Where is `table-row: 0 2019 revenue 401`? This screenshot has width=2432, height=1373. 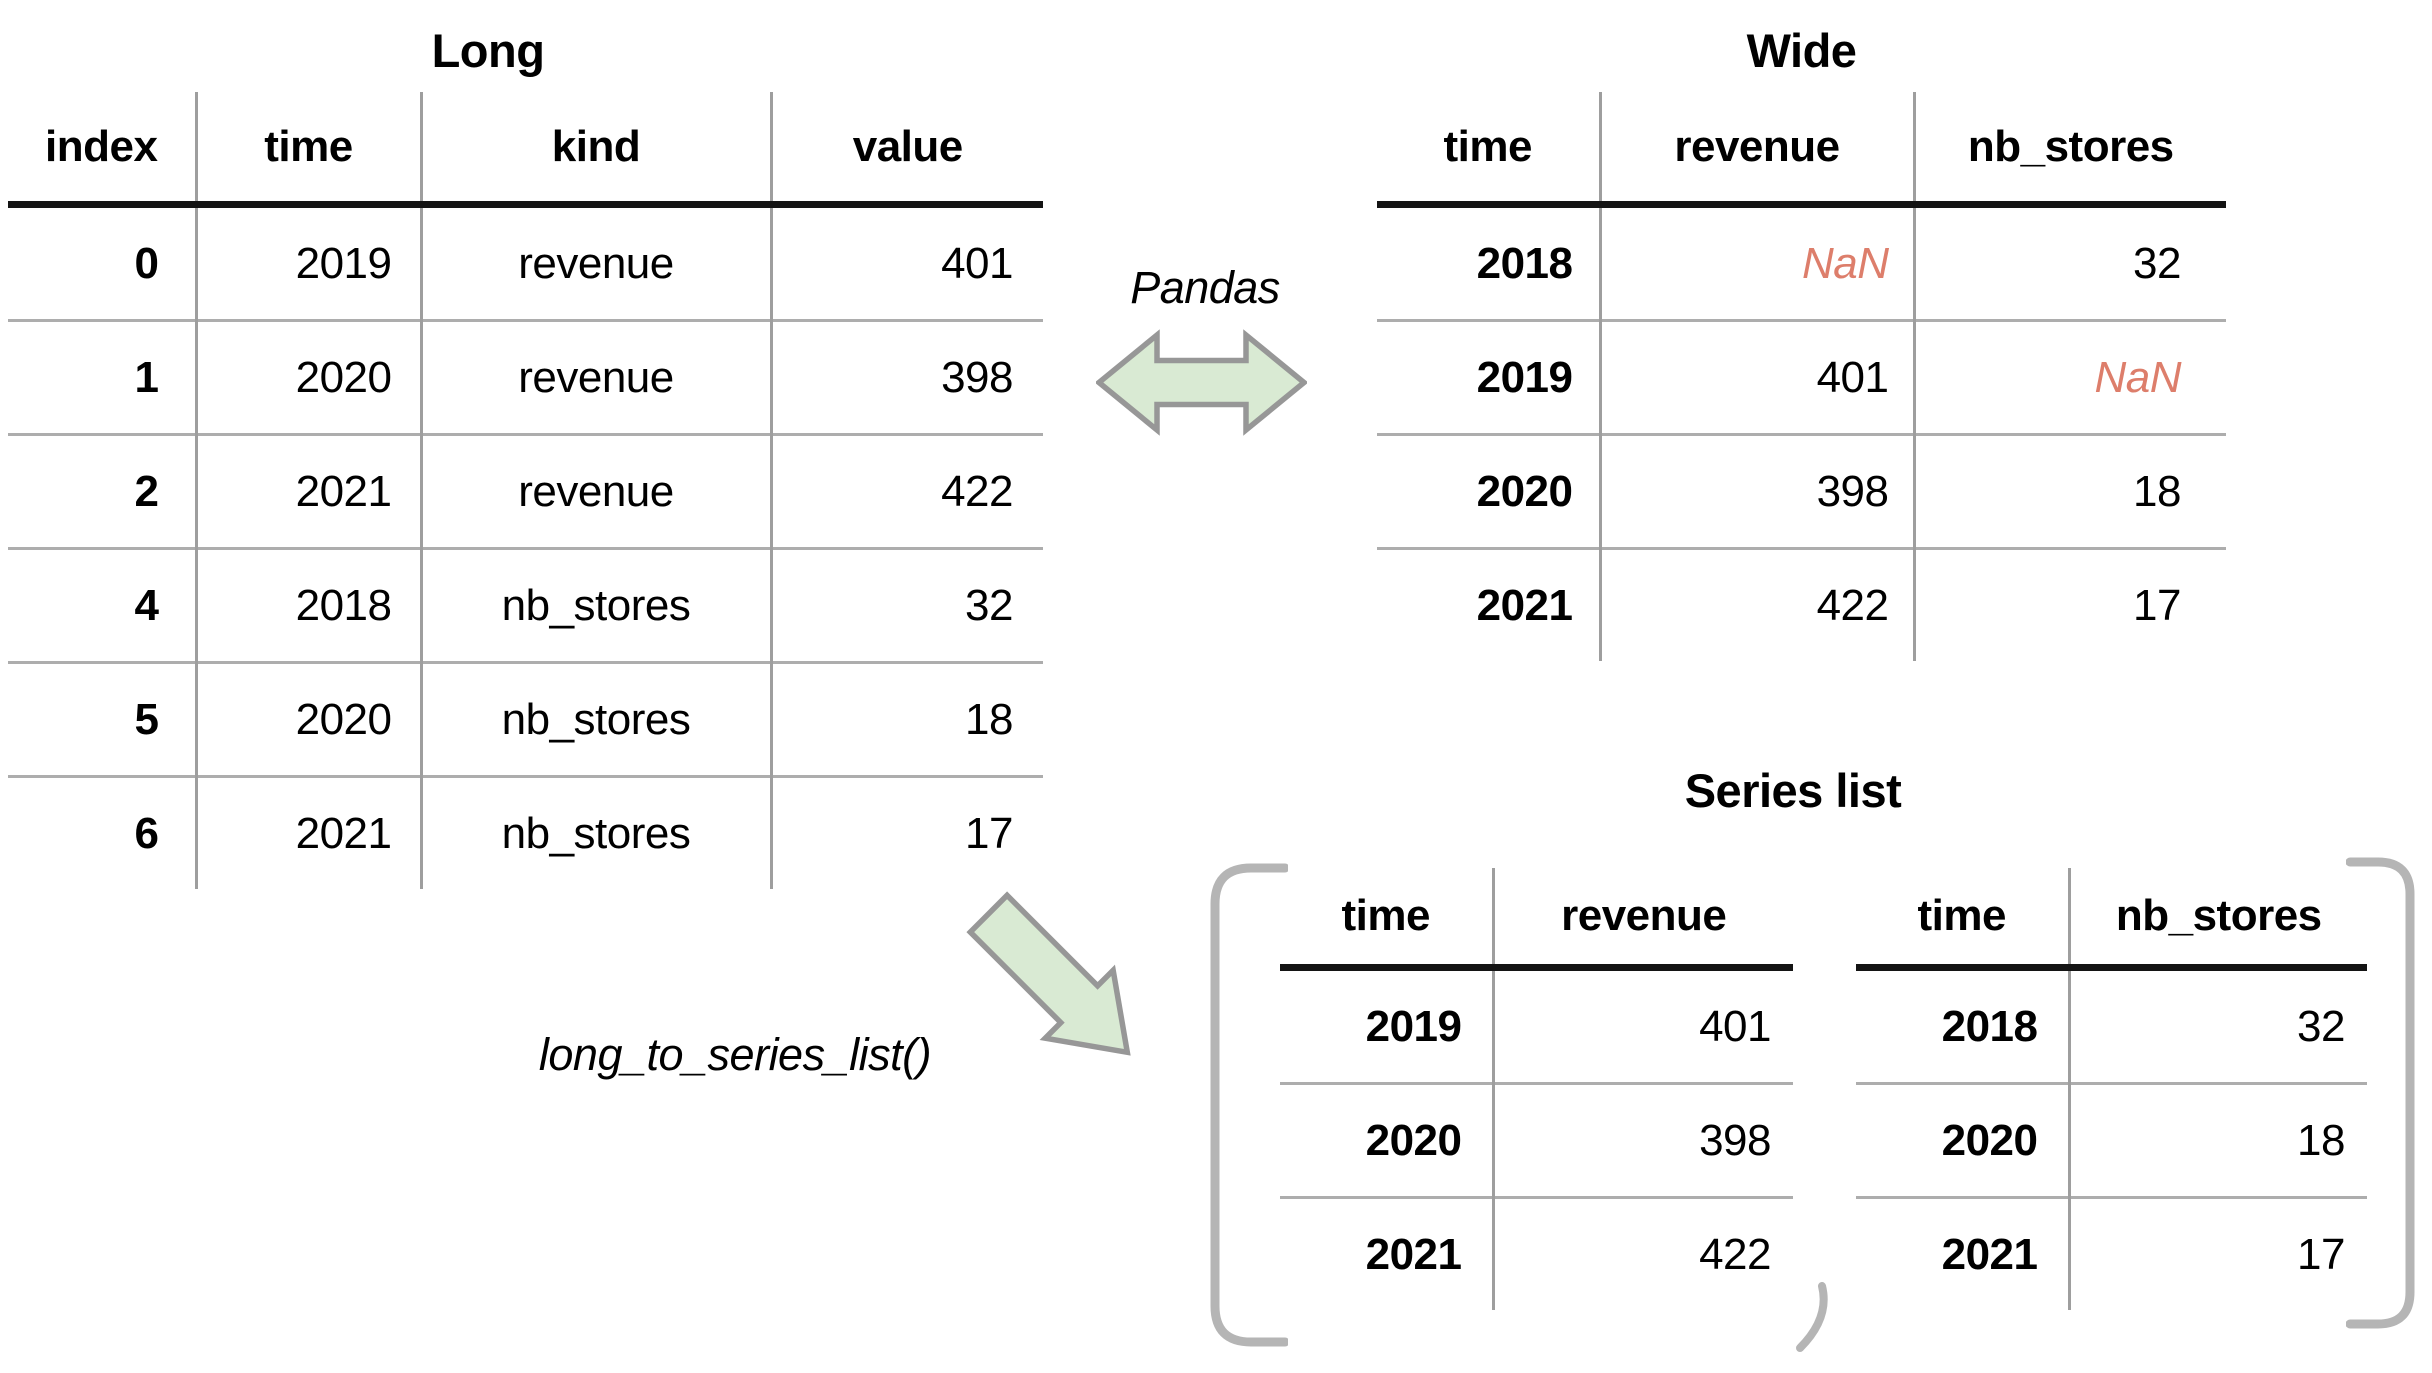
table-row: 0 2019 revenue 401 is located at coordinates (525, 262).